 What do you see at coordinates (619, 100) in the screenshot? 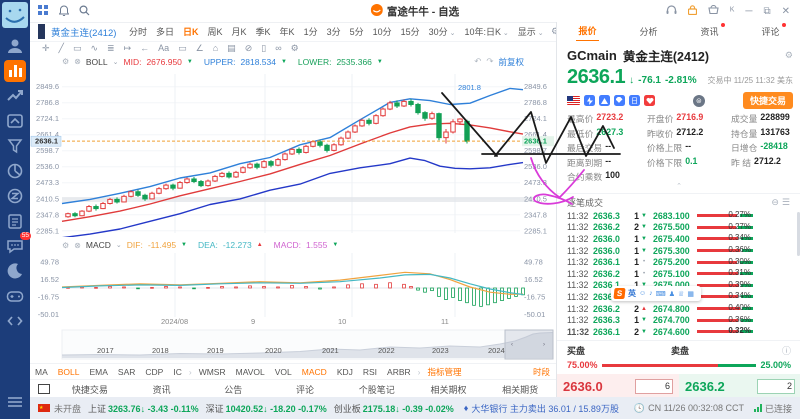
I see `tag-icon` at bounding box center [619, 100].